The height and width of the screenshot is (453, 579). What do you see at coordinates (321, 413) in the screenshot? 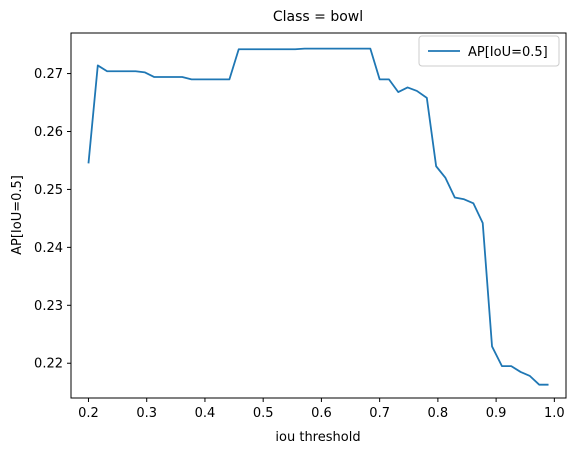
I see `x-tick-label: 0.6` at bounding box center [321, 413].